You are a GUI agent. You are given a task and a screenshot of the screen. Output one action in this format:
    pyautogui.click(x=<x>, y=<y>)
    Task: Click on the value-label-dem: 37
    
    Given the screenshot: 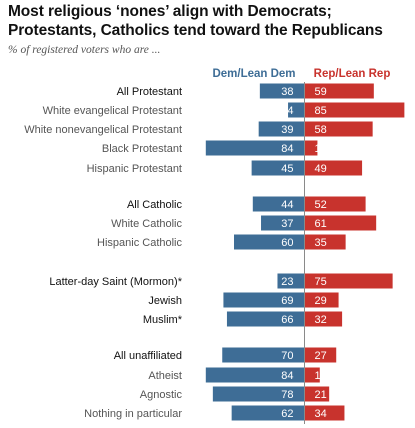 What is the action you would take?
    pyautogui.click(x=287, y=224)
    